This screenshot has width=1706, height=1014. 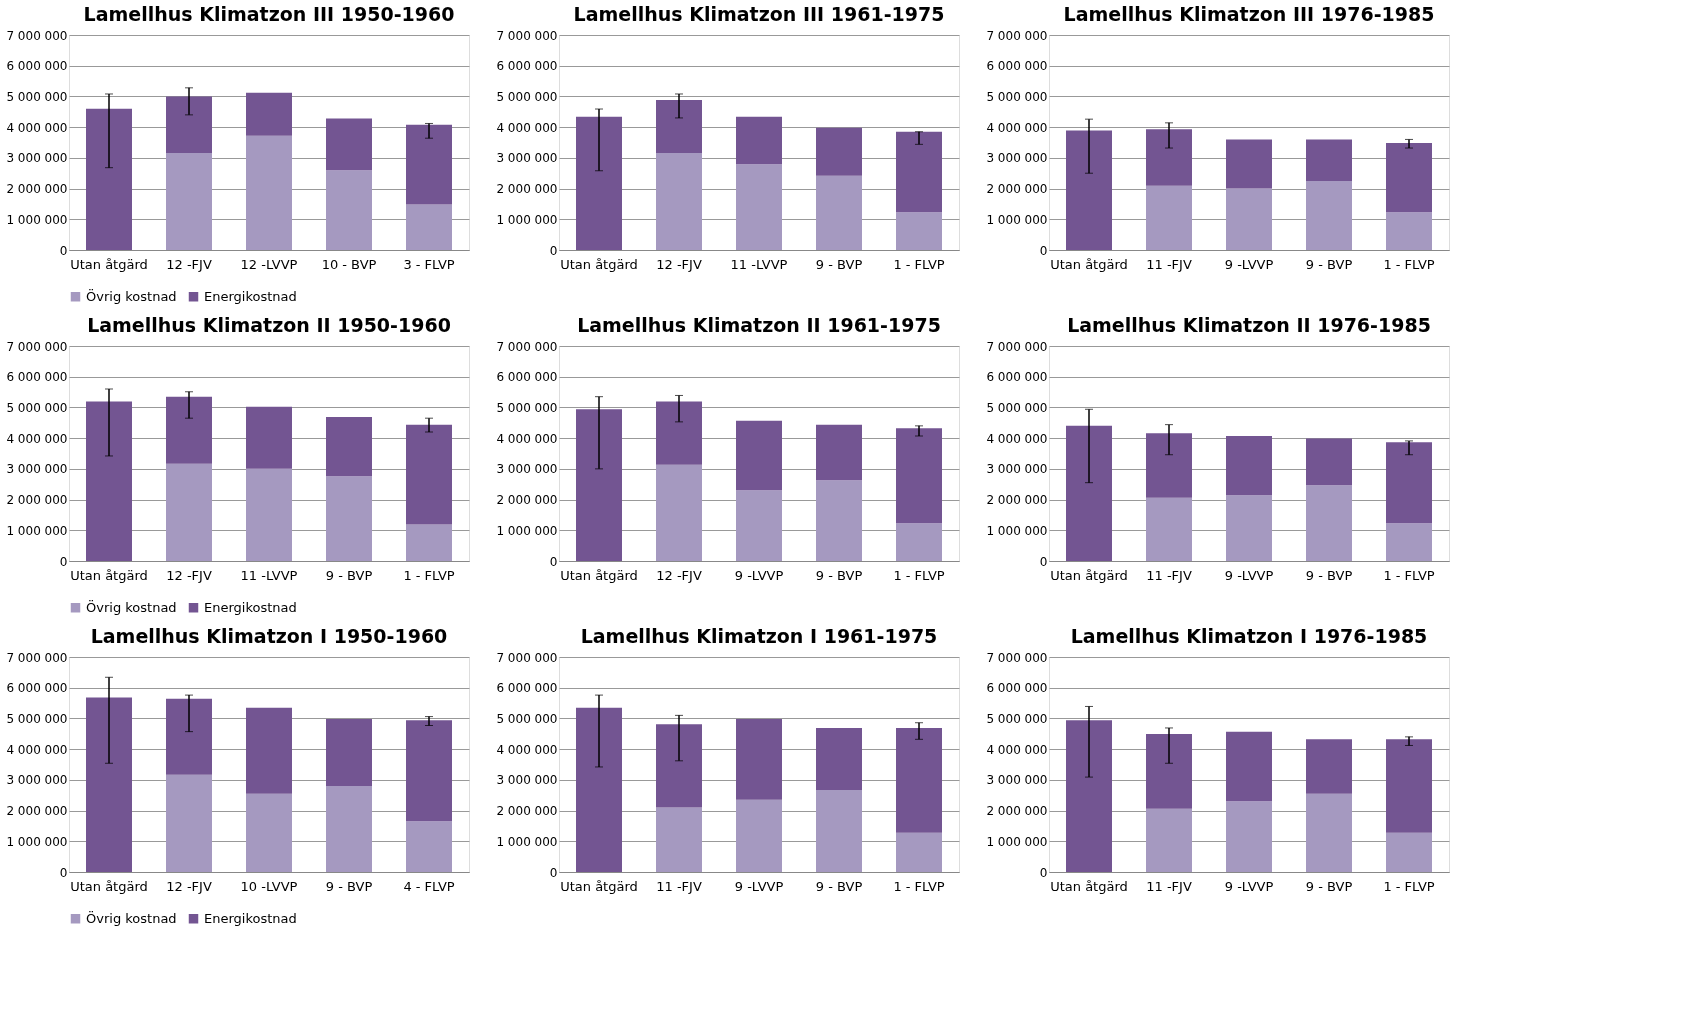 I want to click on chart-title: Lamellhus Klimatzon II 1976-1985, so click(x=1249, y=325).